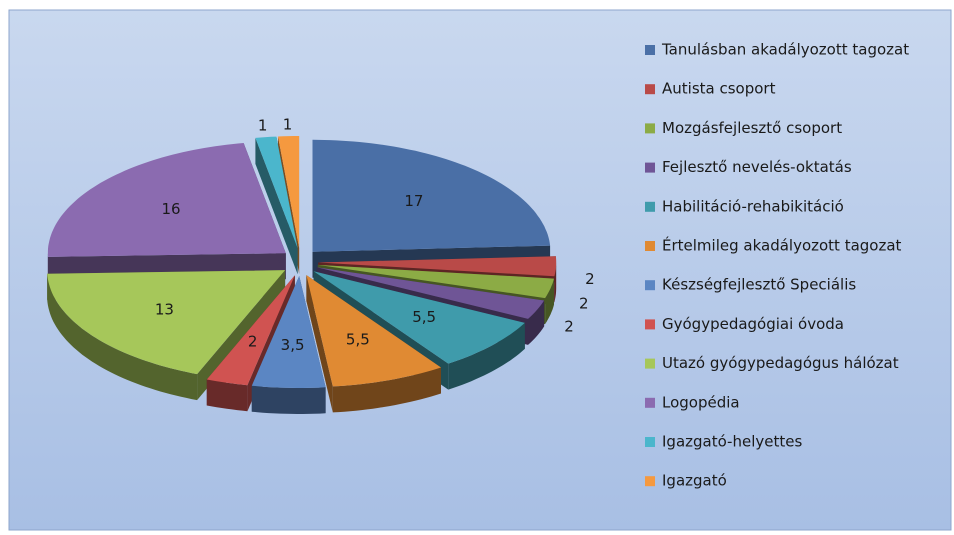 The height and width of the screenshot is (535, 954). I want to click on data-label: 3,5, so click(293, 345).